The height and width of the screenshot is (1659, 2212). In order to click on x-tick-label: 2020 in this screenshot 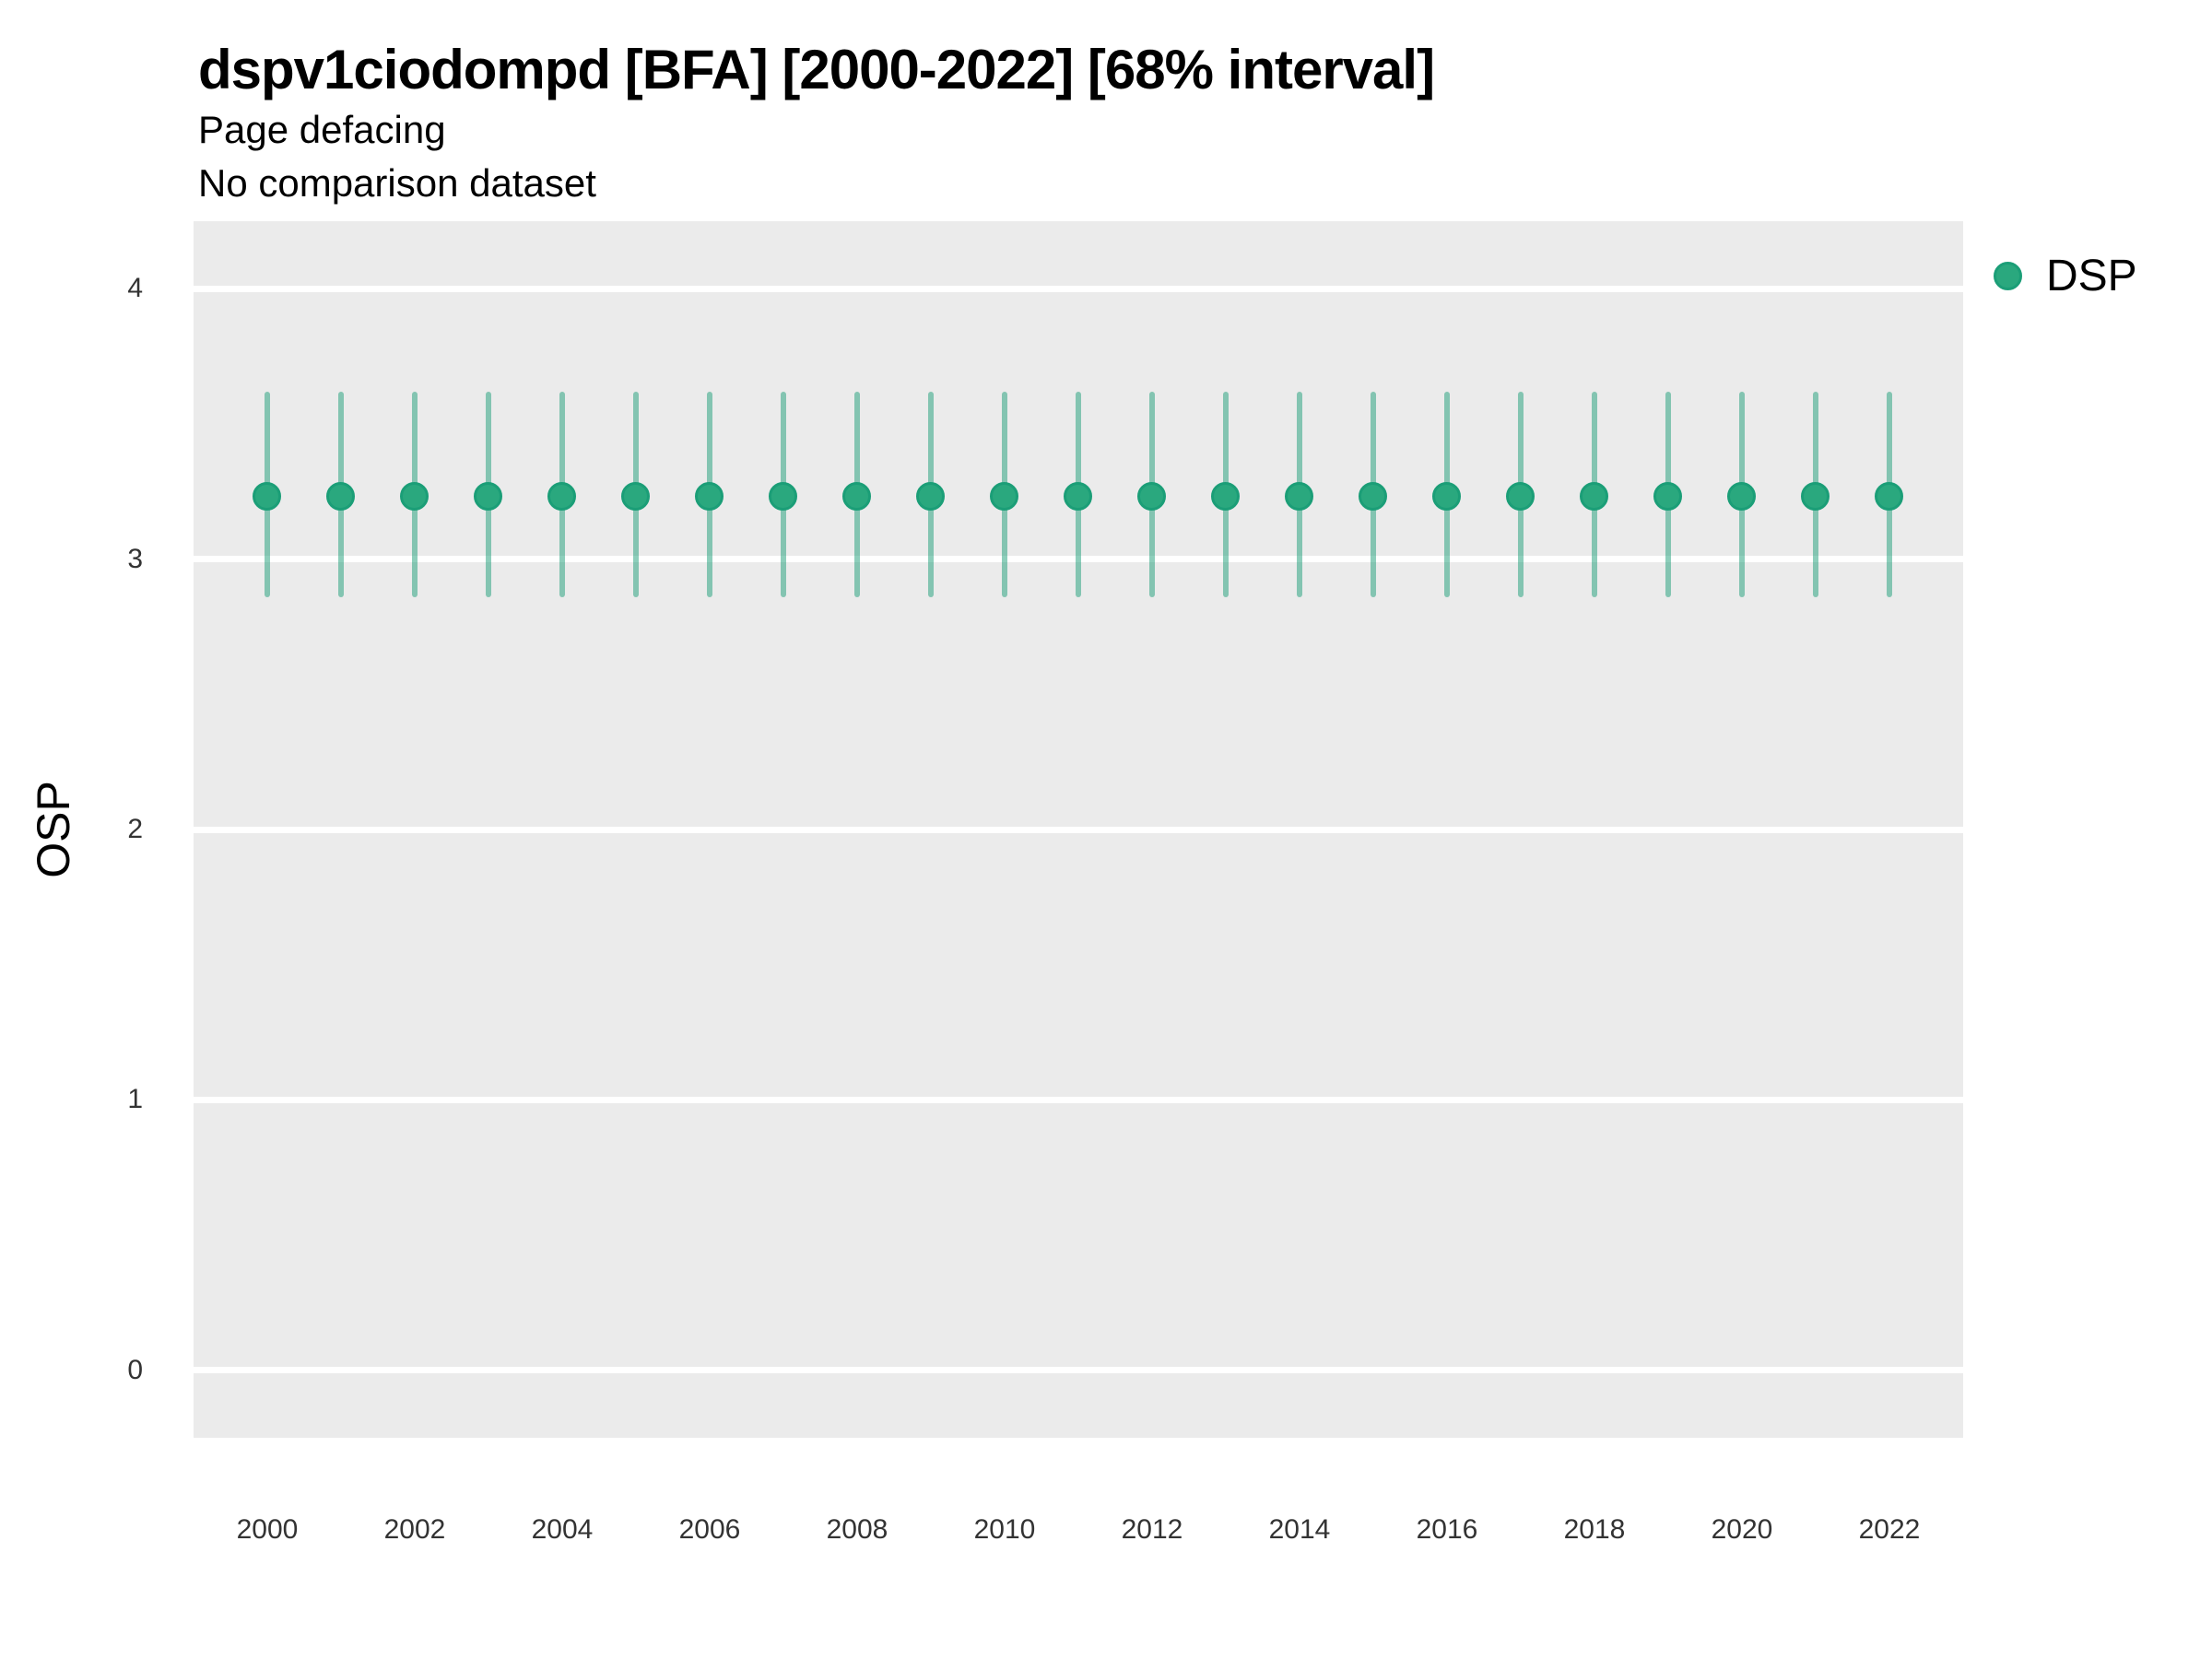, I will do `click(1742, 1529)`.